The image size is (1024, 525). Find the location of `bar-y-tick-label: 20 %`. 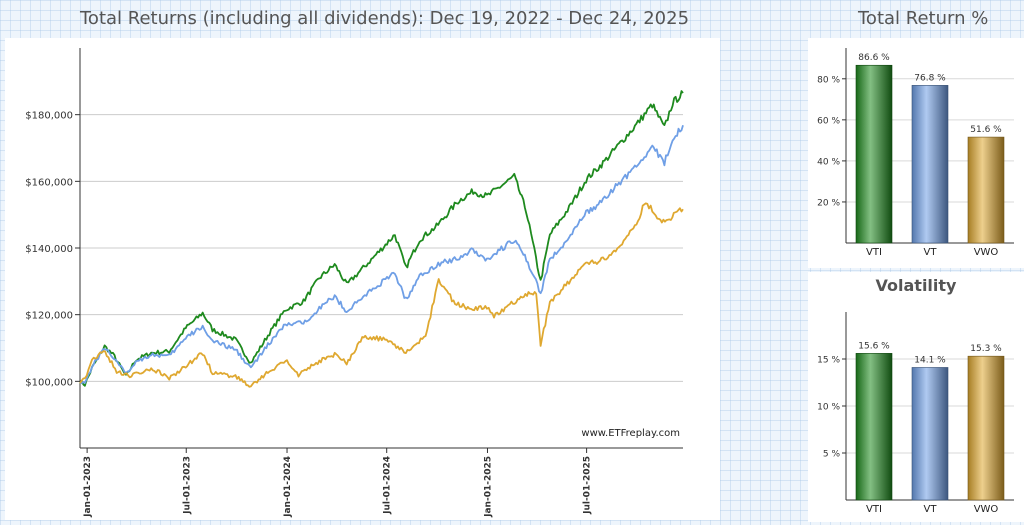

bar-y-tick-label: 20 % is located at coordinates (828, 203).